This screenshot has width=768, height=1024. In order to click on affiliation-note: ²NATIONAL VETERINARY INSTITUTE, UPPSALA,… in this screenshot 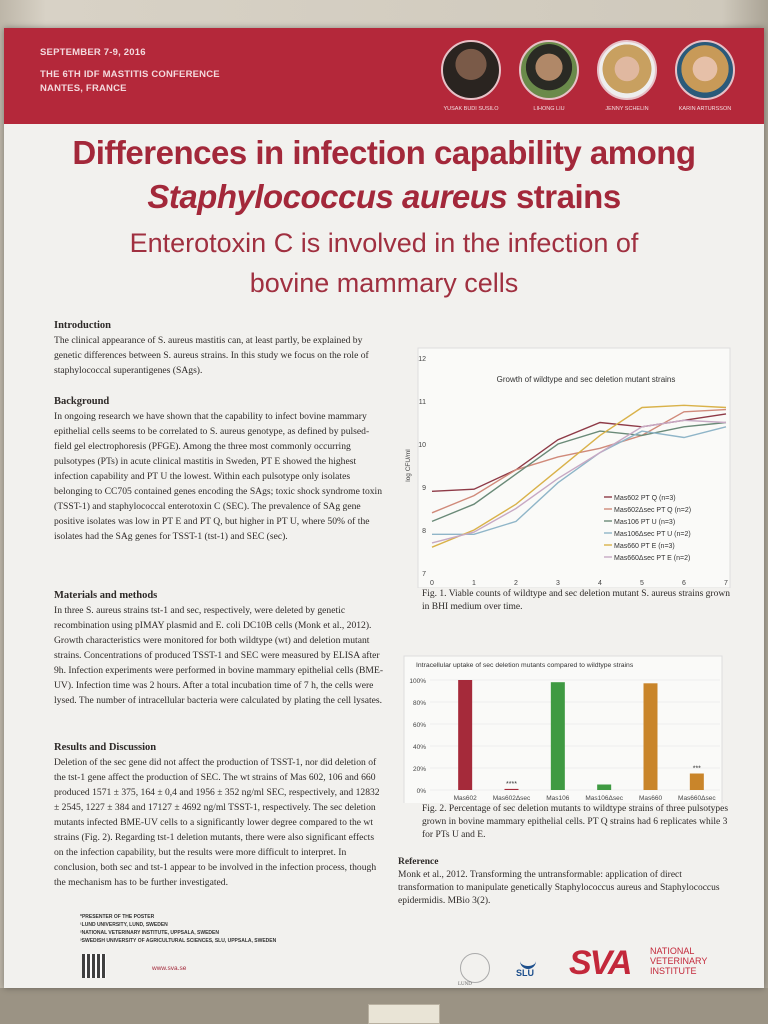, I will do `click(149, 933)`.